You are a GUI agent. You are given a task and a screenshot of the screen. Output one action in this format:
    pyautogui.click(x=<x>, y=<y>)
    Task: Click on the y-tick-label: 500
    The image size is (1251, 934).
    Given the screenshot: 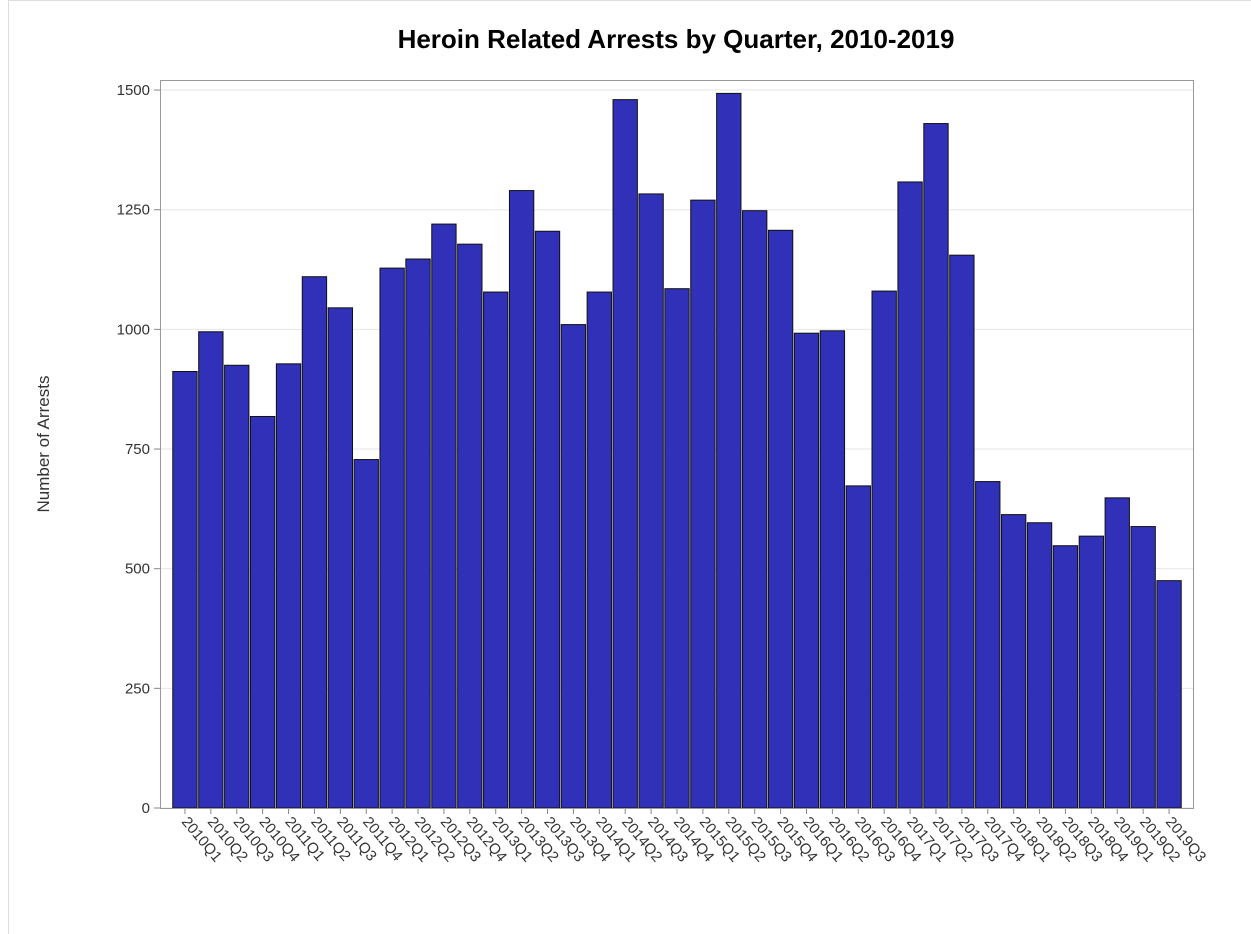 What is the action you would take?
    pyautogui.click(x=137, y=569)
    